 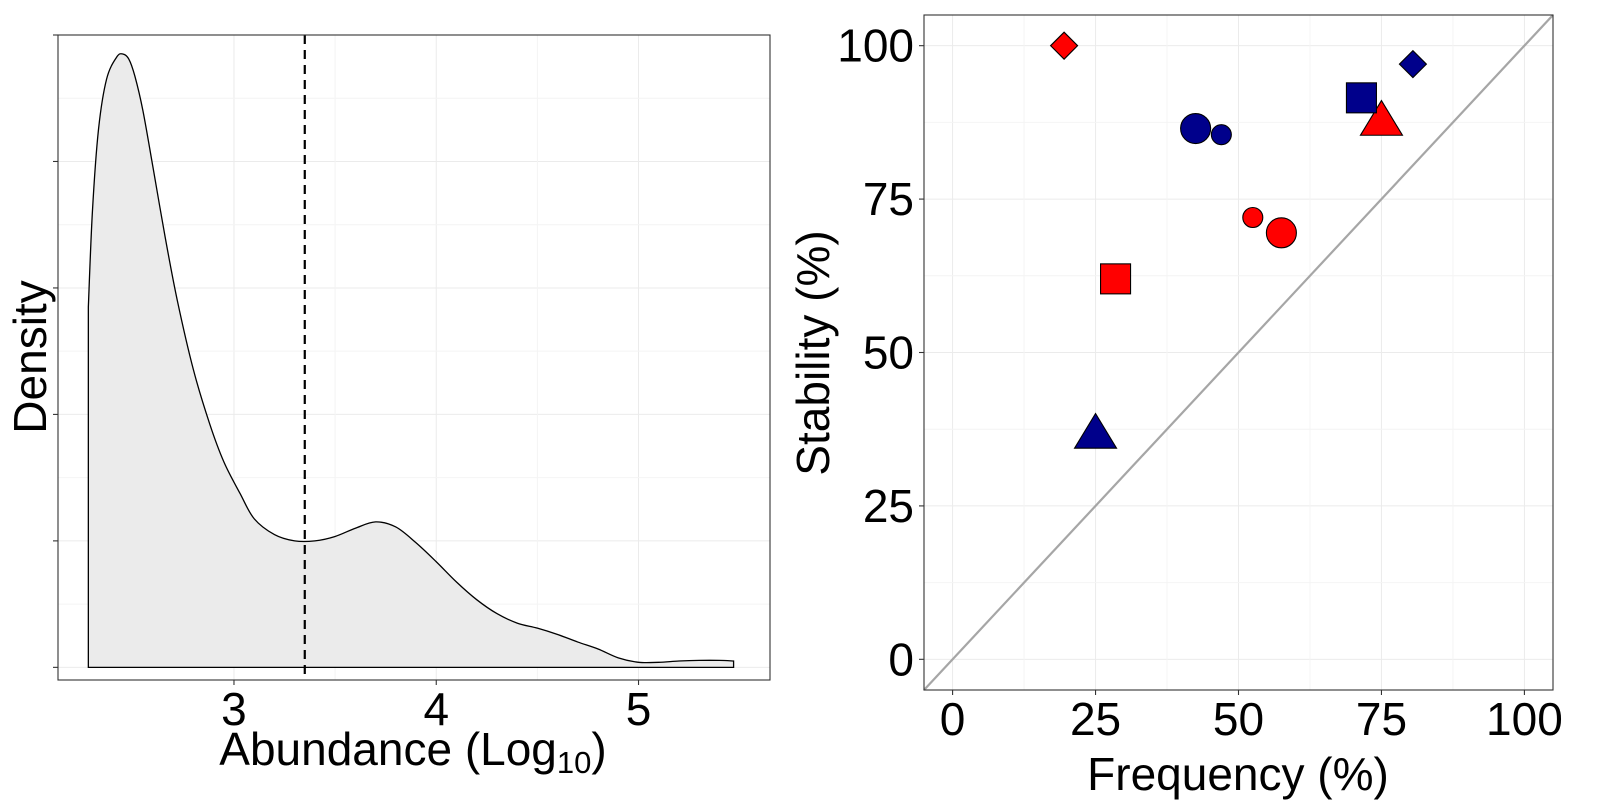 What do you see at coordinates (888, 199) in the screenshot?
I see `scatter-y-tick-label: 75` at bounding box center [888, 199].